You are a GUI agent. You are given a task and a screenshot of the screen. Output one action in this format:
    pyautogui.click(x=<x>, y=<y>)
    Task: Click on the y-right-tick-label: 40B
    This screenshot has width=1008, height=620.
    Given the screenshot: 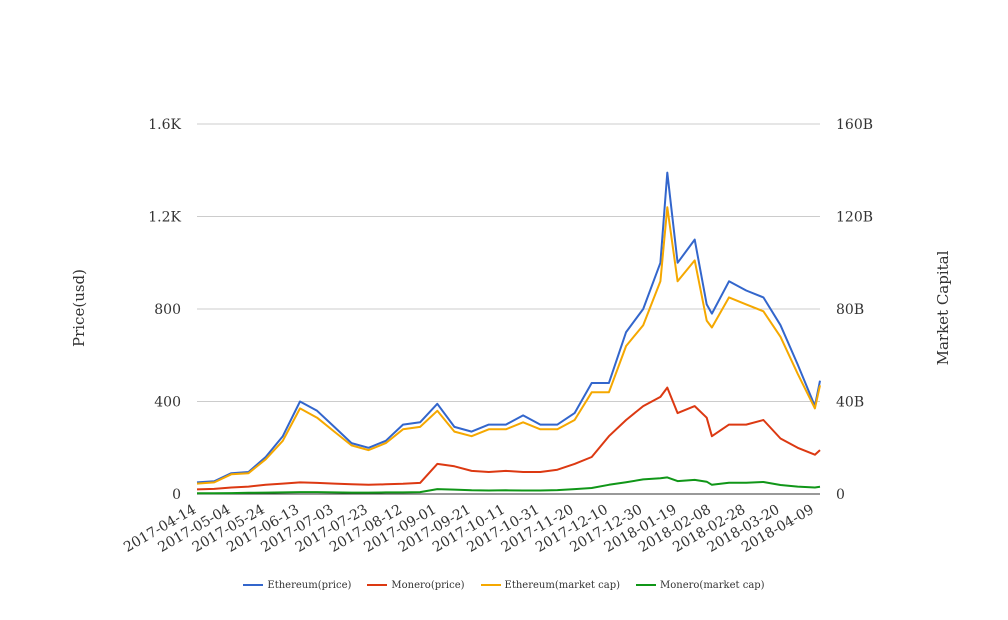 What is the action you would take?
    pyautogui.click(x=850, y=403)
    